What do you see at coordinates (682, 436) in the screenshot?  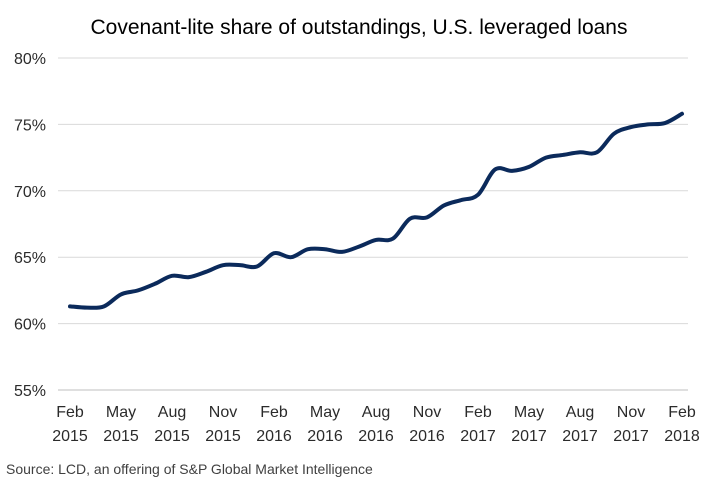 I see `x-tick-label-year: 2018` at bounding box center [682, 436].